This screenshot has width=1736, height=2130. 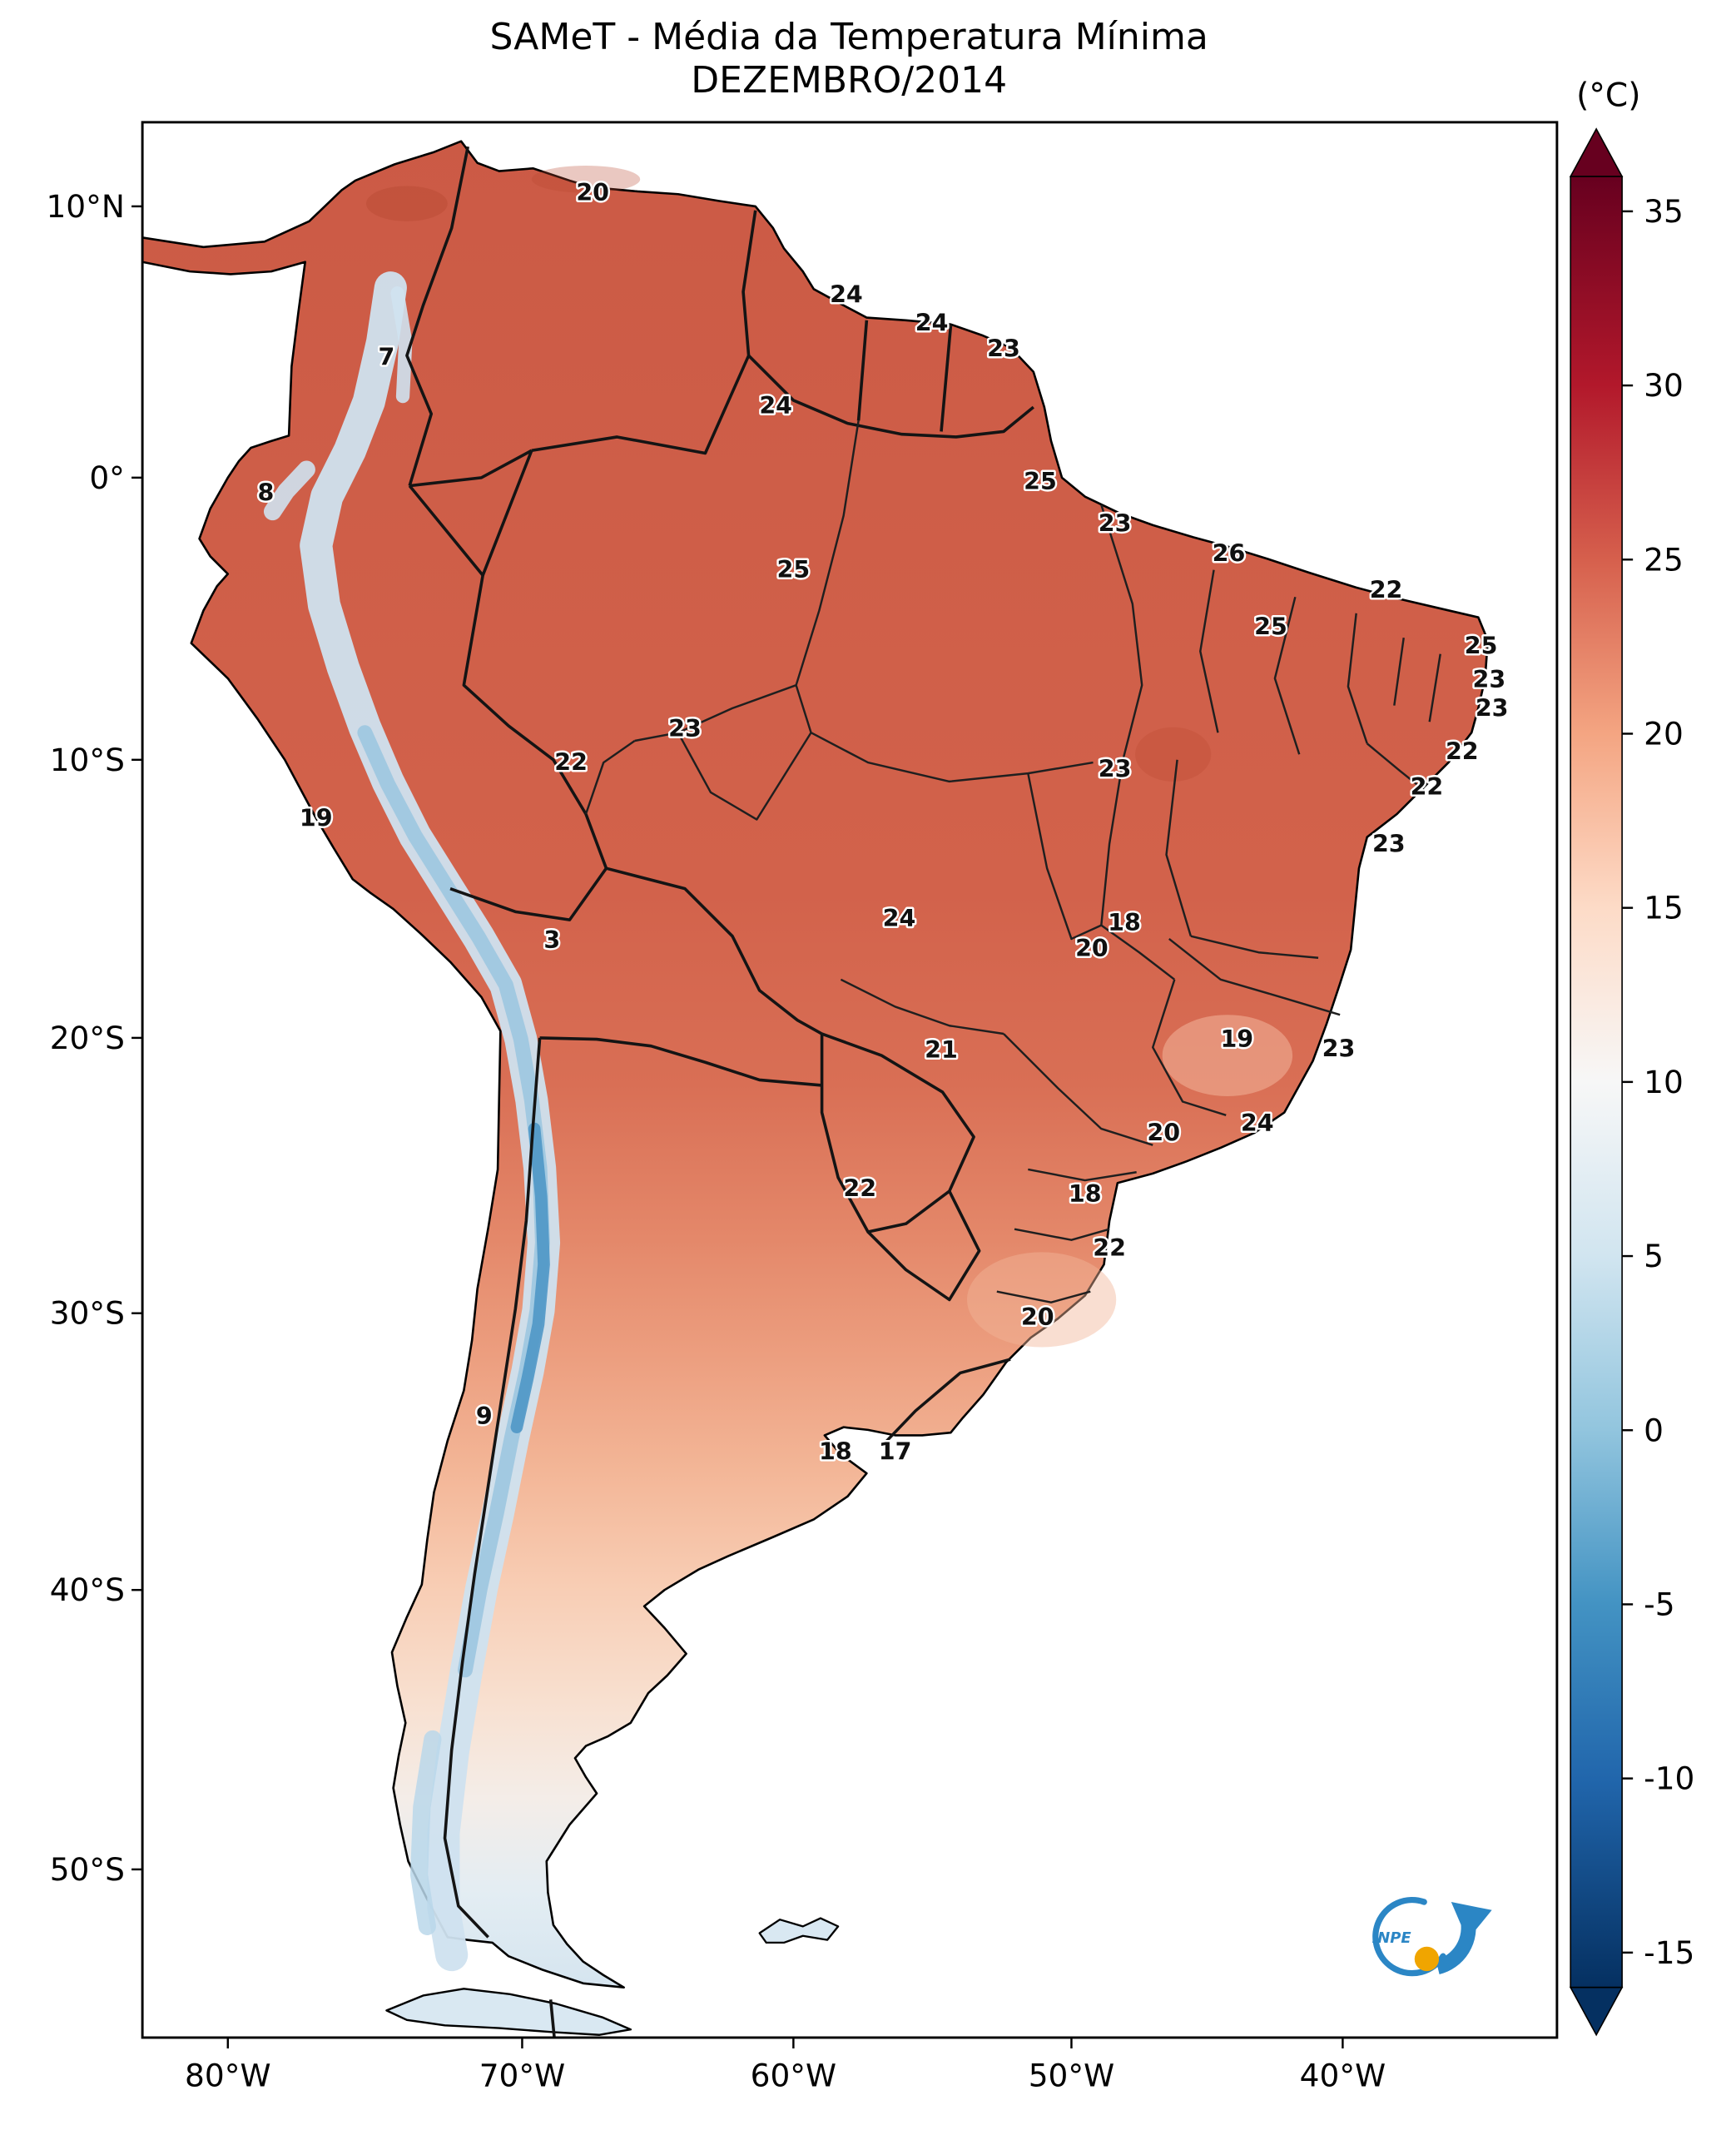 I want to click on x-axis-tick-label: 70°W, so click(x=522, y=2076).